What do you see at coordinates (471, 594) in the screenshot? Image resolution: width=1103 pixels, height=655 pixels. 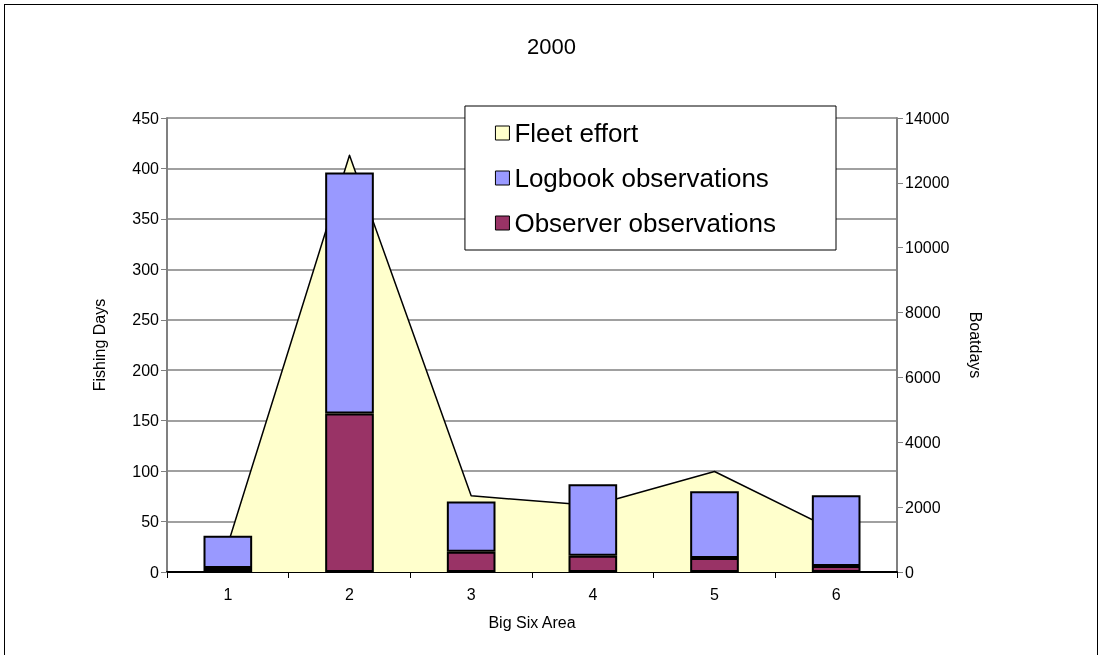 I see `x-tick-label: 3` at bounding box center [471, 594].